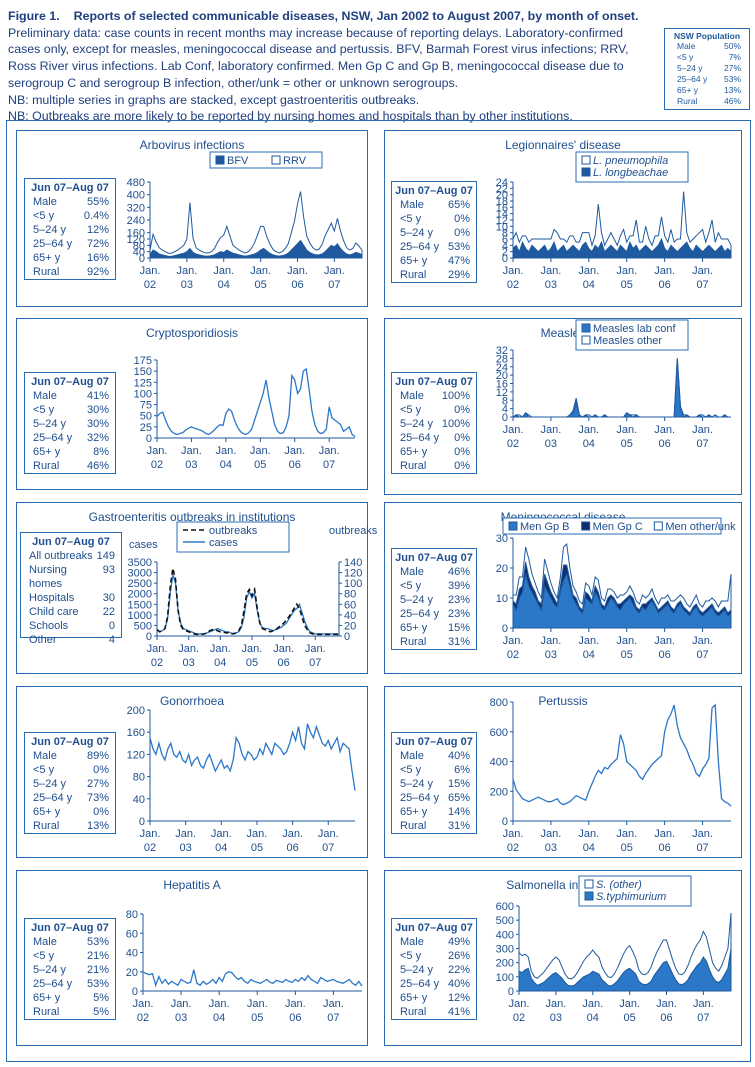 This screenshot has height=1067, width=755. I want to click on y-tick-label: 160, so click(136, 733).